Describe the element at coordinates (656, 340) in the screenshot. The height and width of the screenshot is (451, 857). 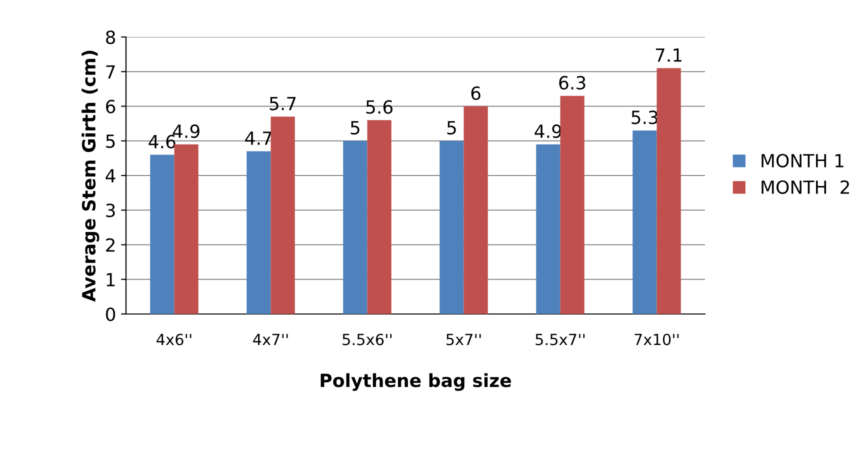
I see `x-tick-label: 7x10''` at that location.